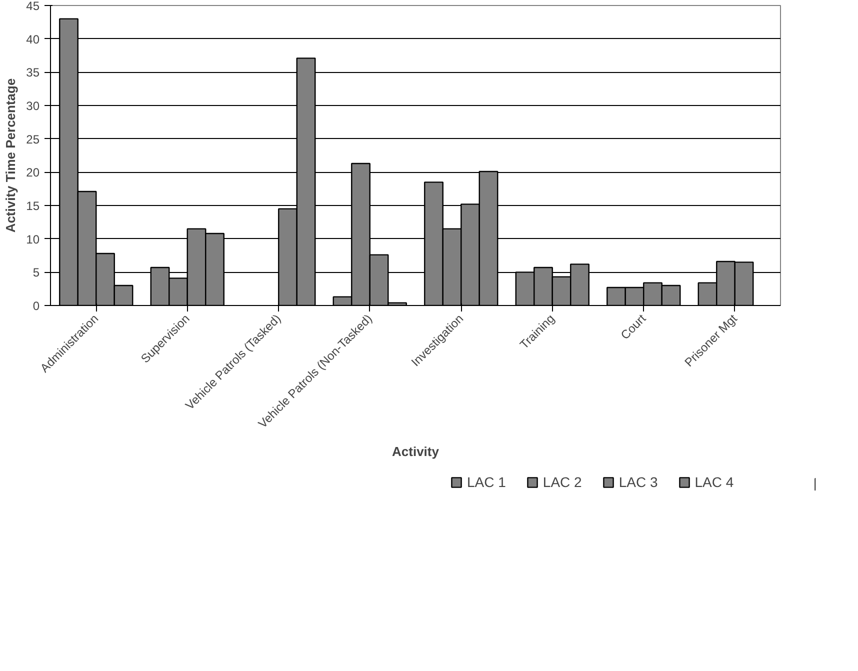 The height and width of the screenshot is (671, 858). What do you see at coordinates (36, 306) in the screenshot?
I see `y-tick-label: 0` at bounding box center [36, 306].